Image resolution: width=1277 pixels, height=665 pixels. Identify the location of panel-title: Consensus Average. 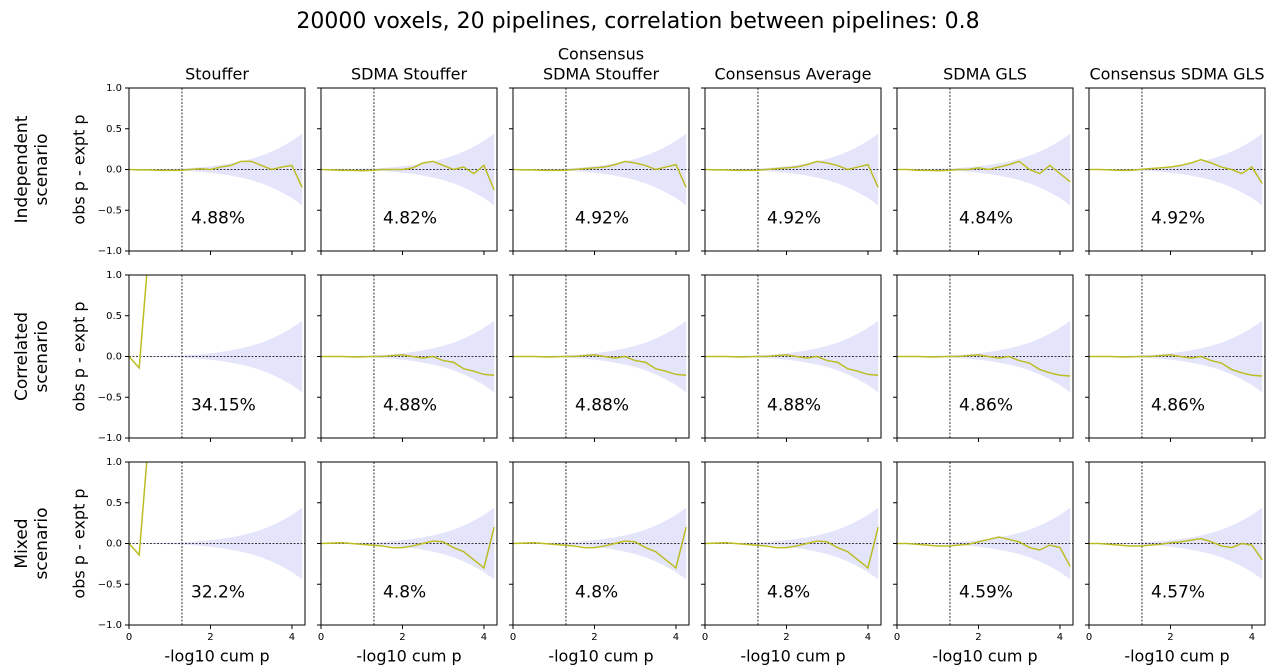
(792, 74).